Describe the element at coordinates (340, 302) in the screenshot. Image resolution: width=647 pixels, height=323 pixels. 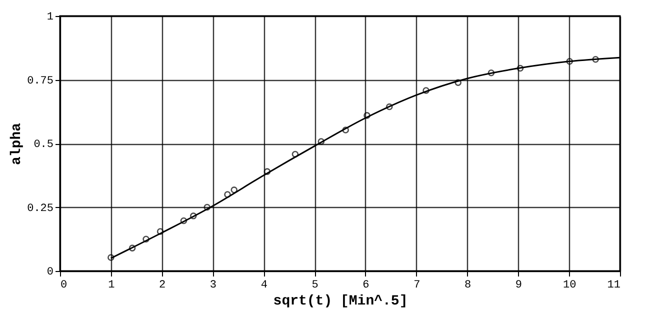
I see `x-axis-title: sqrt(t) [Min^.5]` at that location.